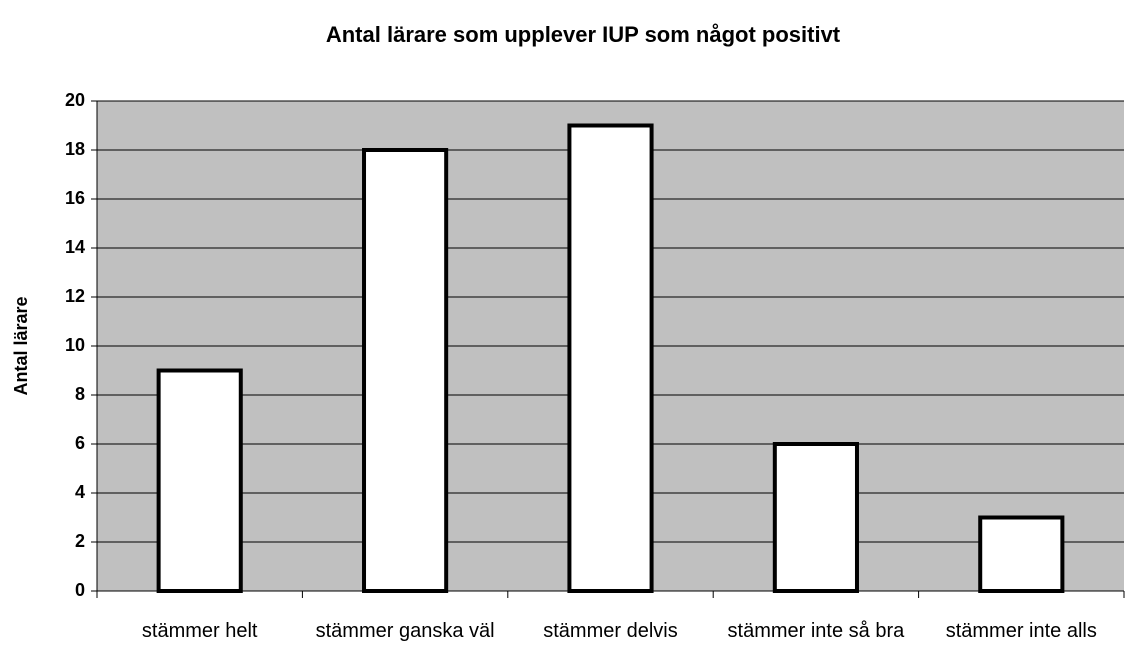 Image resolution: width=1125 pixels, height=669 pixels. I want to click on y-tick-label: 18, so click(75, 149).